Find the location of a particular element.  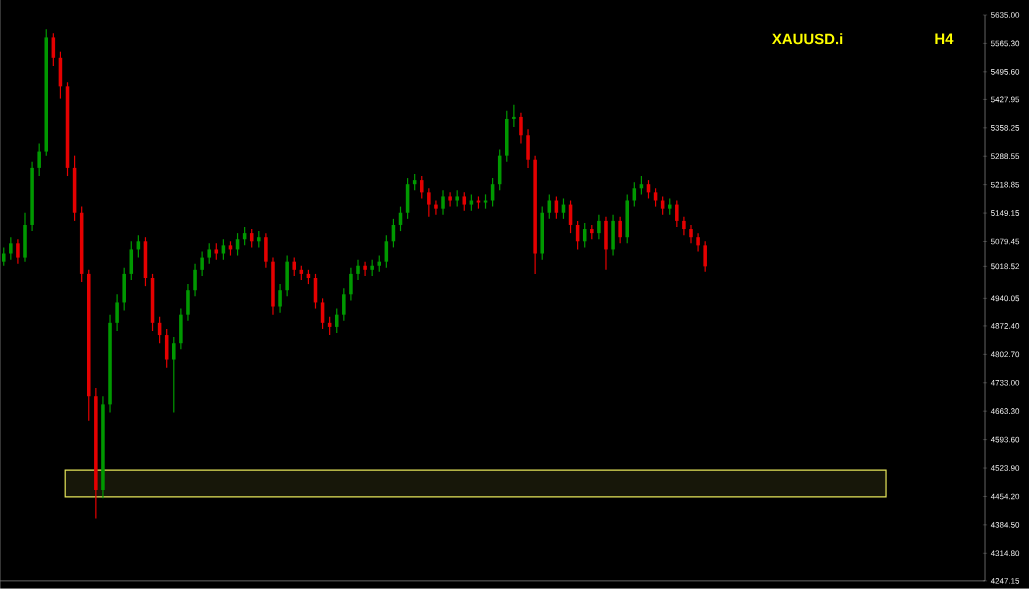

text: H4 is located at coordinates (944, 38).